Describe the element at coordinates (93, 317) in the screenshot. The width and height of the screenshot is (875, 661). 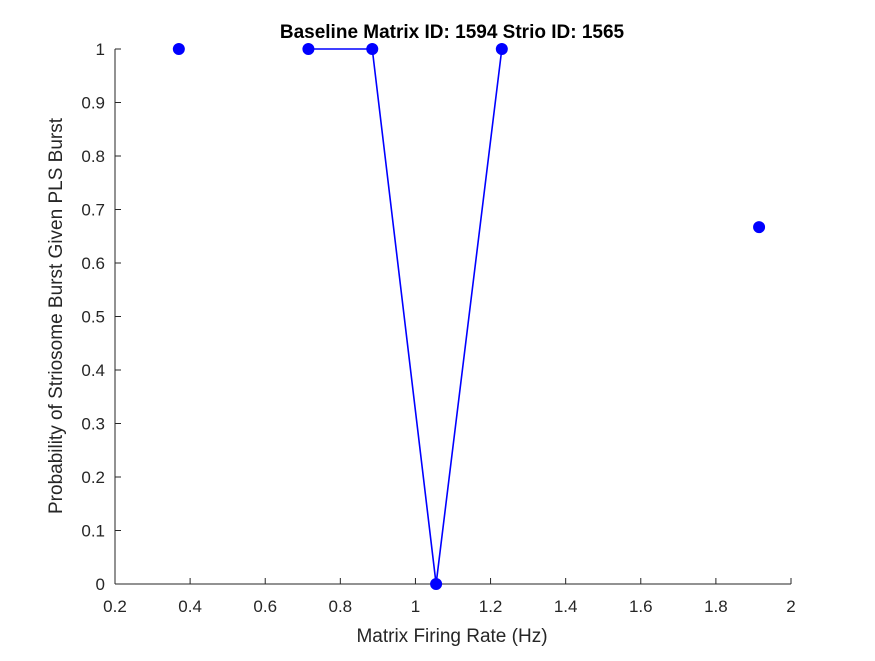
I see `y-tick-label: 0.5` at that location.